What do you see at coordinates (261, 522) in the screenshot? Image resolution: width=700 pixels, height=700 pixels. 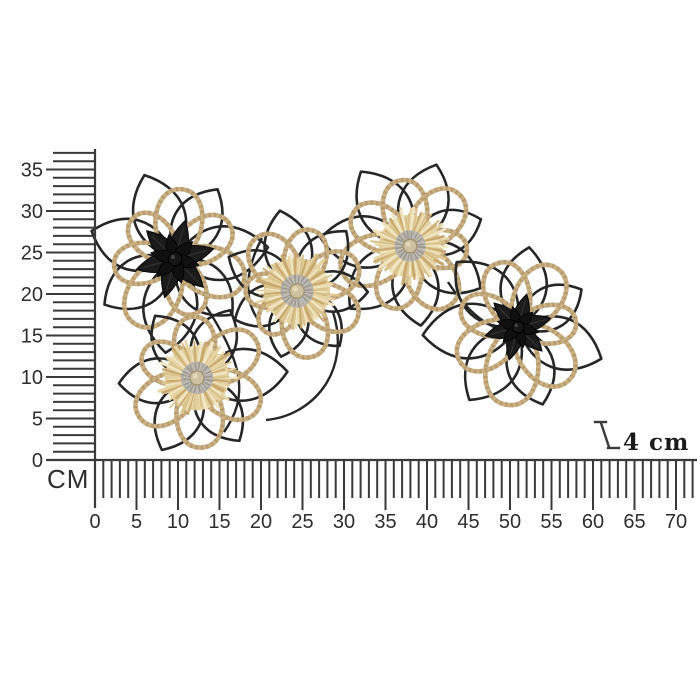 I see `h-ruler-tick-label: 20` at bounding box center [261, 522].